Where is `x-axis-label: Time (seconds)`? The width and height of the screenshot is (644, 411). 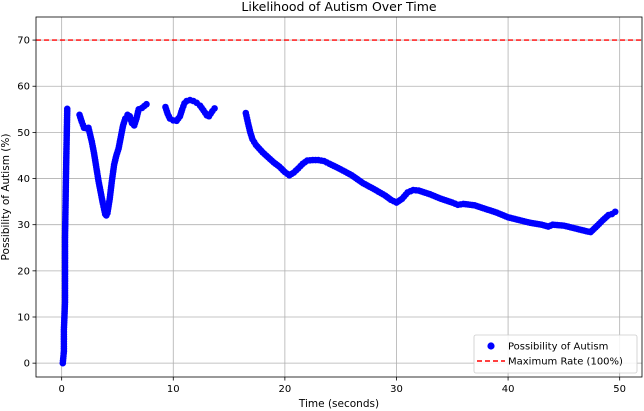
x-axis-label: Time (seconds) is located at coordinates (338, 404).